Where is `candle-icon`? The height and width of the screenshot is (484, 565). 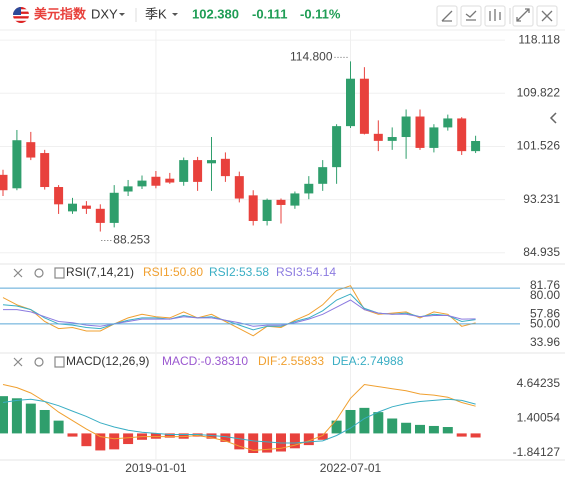 candle-icon is located at coordinates (495, 15).